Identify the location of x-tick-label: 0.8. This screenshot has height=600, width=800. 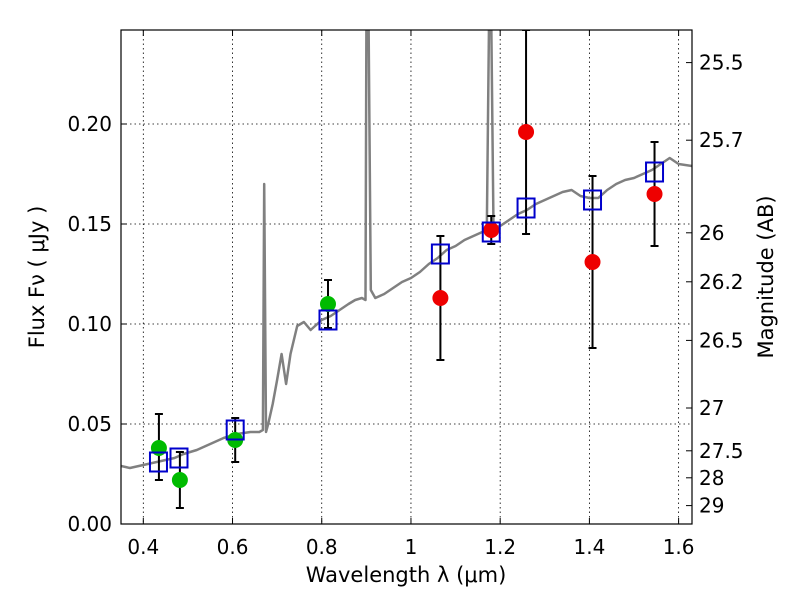
(322, 547).